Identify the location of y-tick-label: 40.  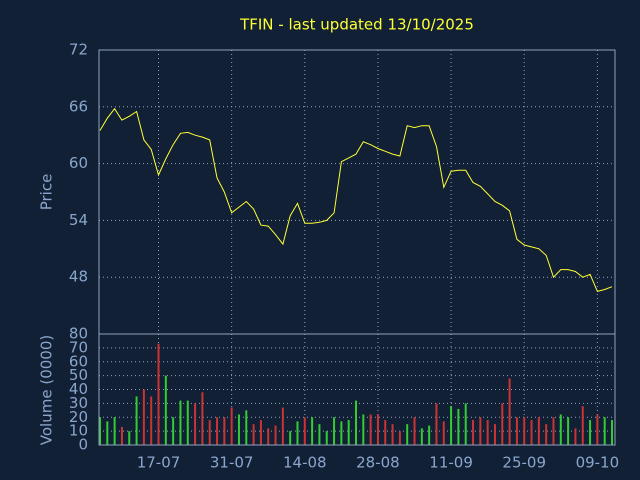
(78, 389).